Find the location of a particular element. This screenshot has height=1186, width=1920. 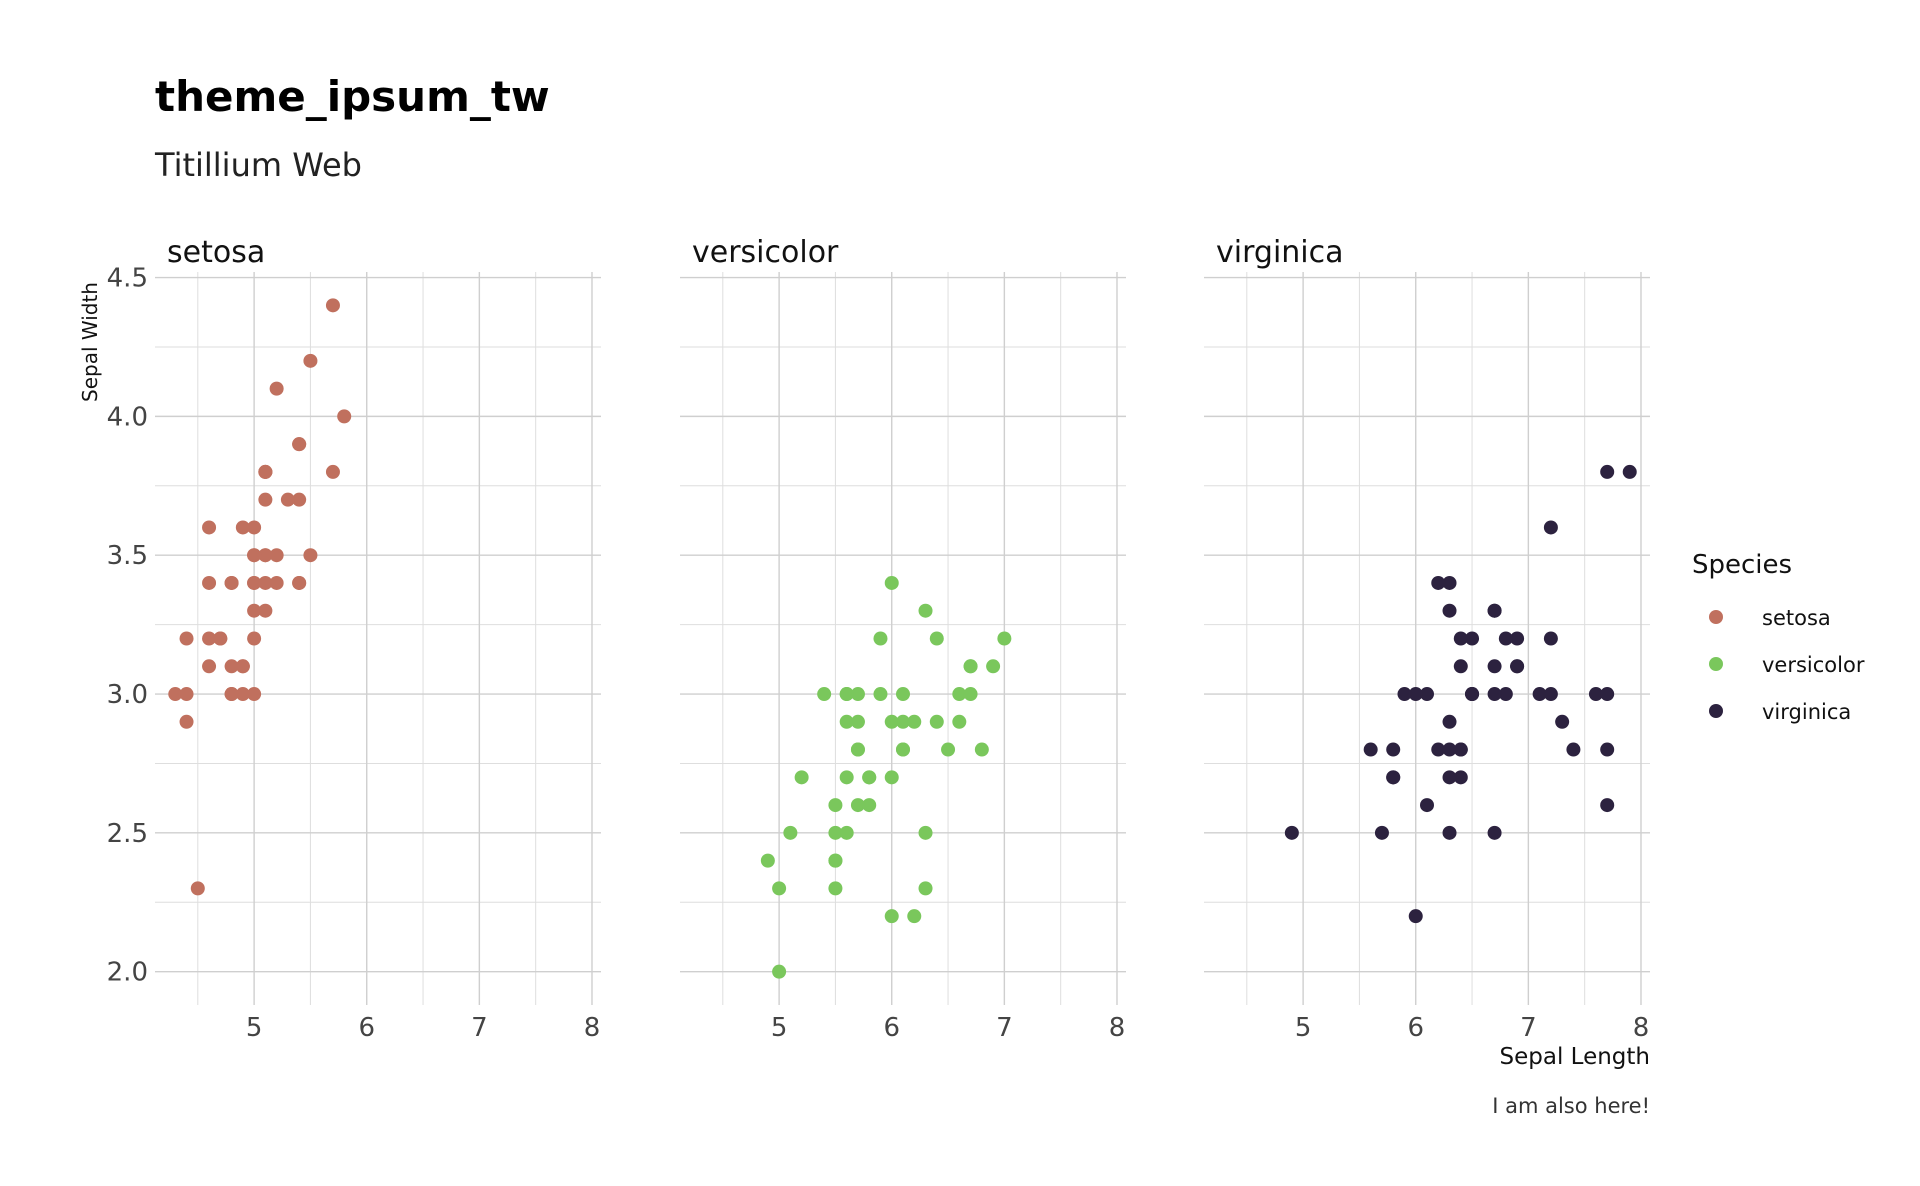

facet-label: versicolor is located at coordinates (765, 252).